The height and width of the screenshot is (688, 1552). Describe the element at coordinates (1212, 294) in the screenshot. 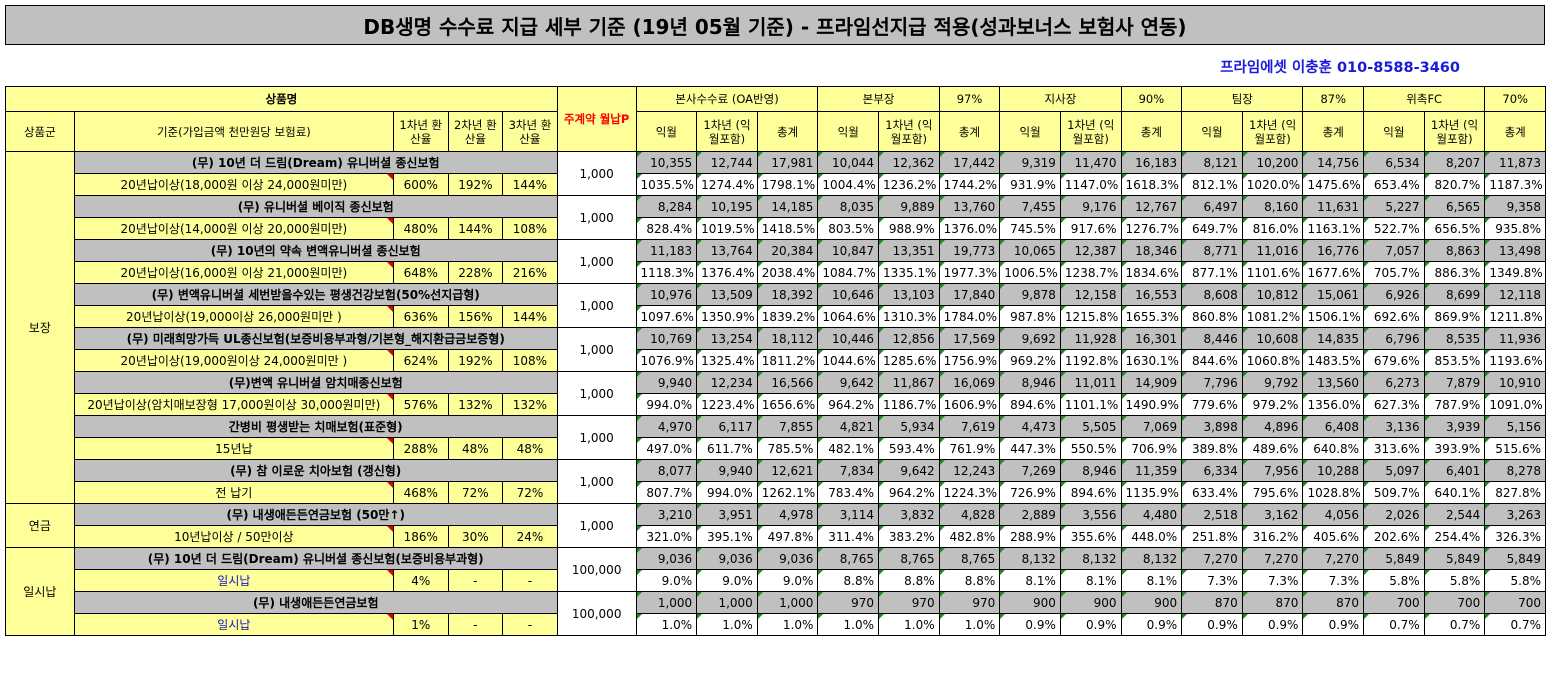

I see `amount-cell: 8,608` at that location.